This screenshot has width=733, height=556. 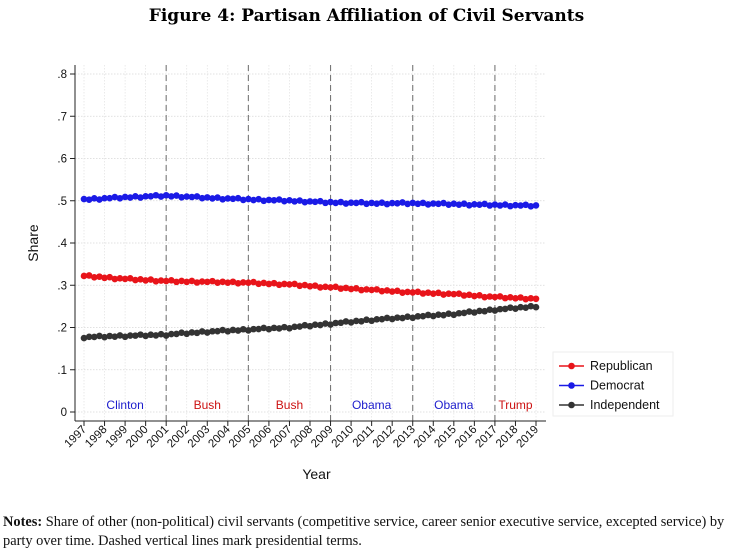 I want to click on x-tick-label: 2010, so click(x=343, y=437).